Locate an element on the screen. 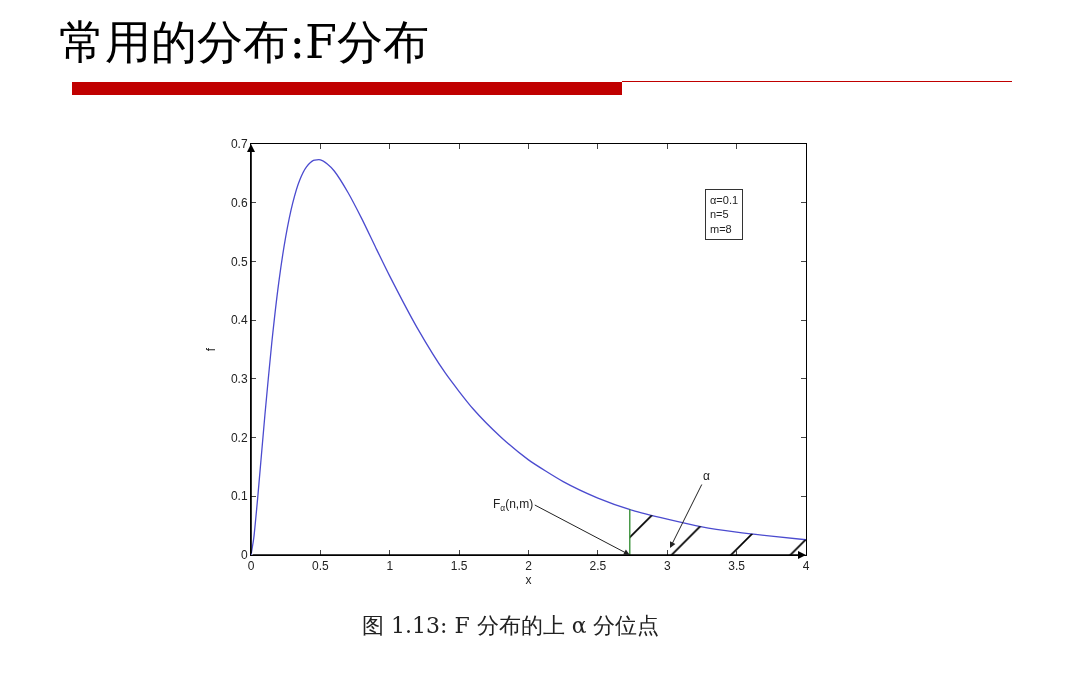 The width and height of the screenshot is (1080, 691). x-tick-label: 0.5 is located at coordinates (321, 566).